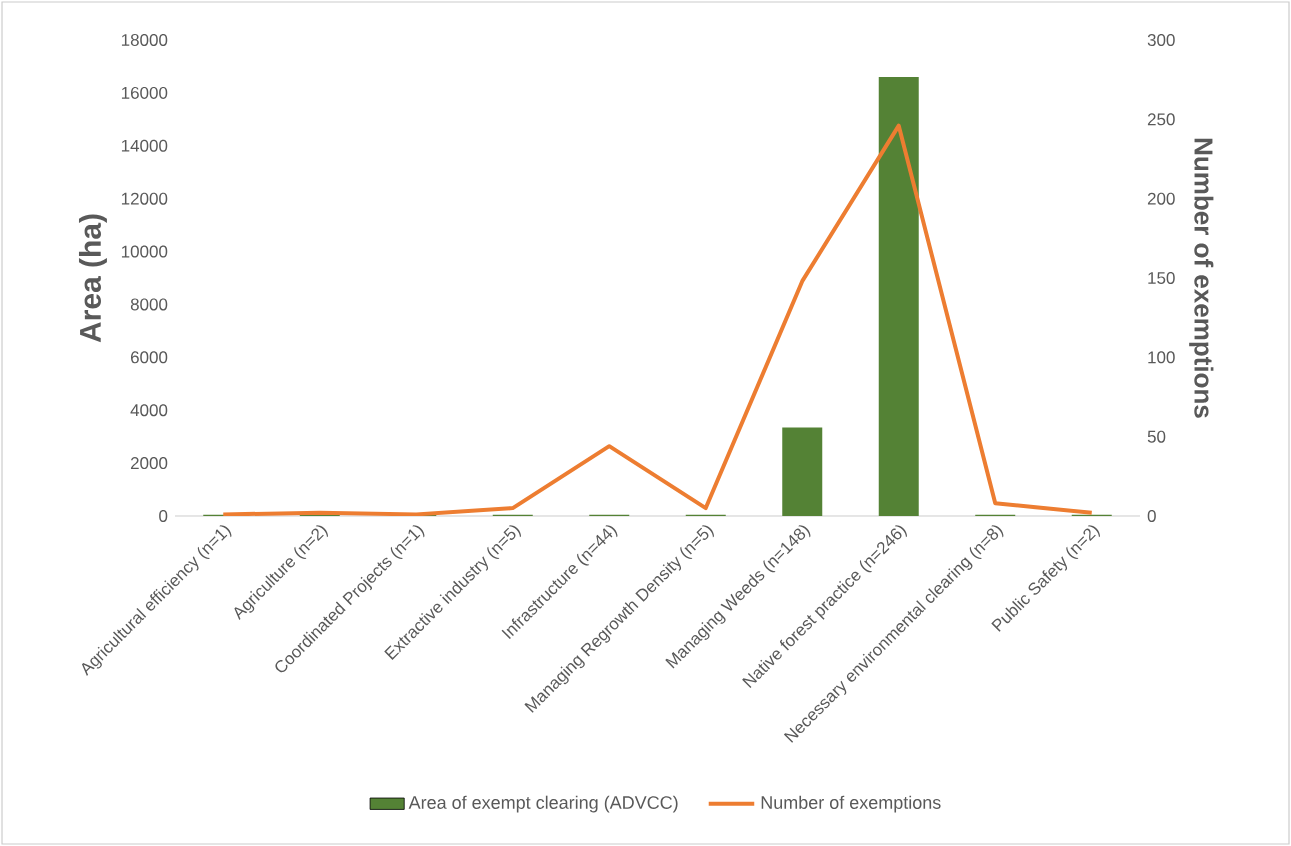 This screenshot has width=1291, height=846. What do you see at coordinates (163, 515) in the screenshot?
I see `y-tick-label: 0` at bounding box center [163, 515].